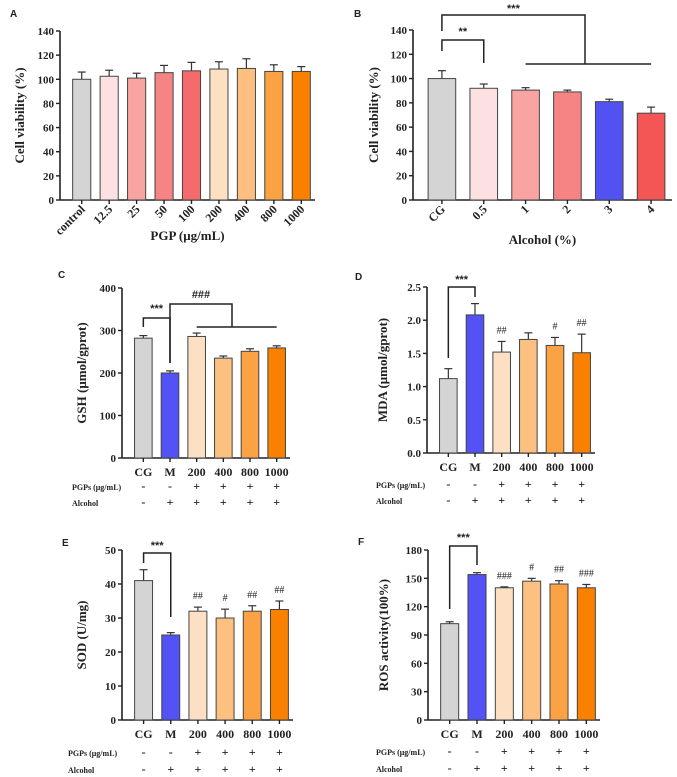  What do you see at coordinates (559, 734) in the screenshot?
I see `x-tick-label: 800` at bounding box center [559, 734].